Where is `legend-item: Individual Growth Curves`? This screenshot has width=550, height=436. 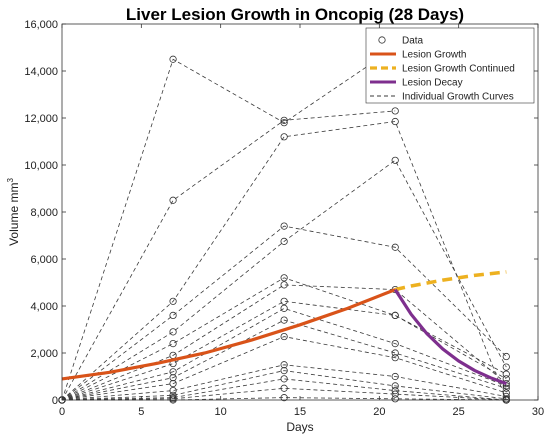
legend-item: Individual Growth Curves is located at coordinates (442, 97).